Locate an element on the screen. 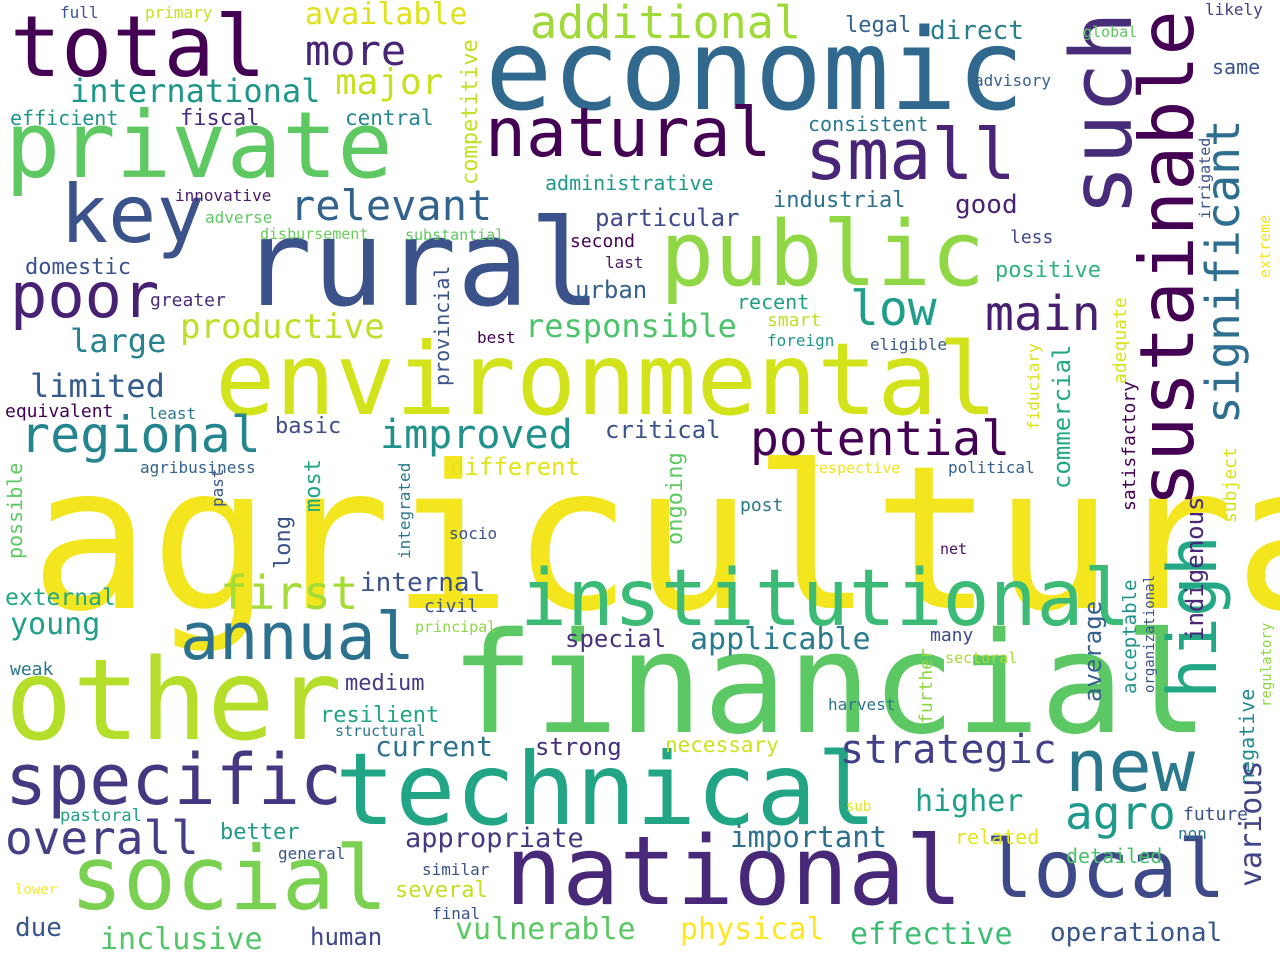 The height and width of the screenshot is (960, 1280). cloud-word: financial is located at coordinates (829, 684).